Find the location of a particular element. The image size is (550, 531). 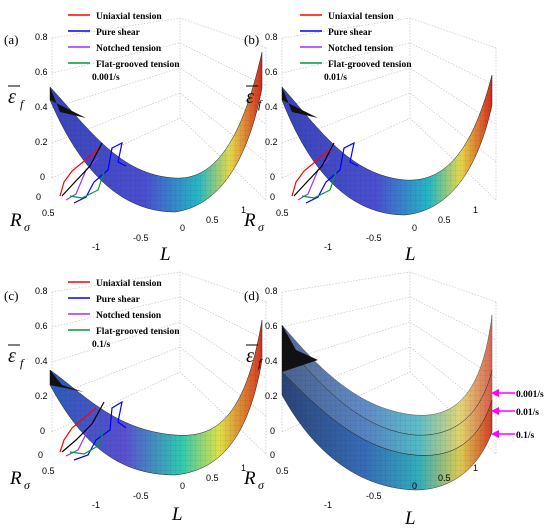

panel-label-c: (c) is located at coordinates (11, 295).